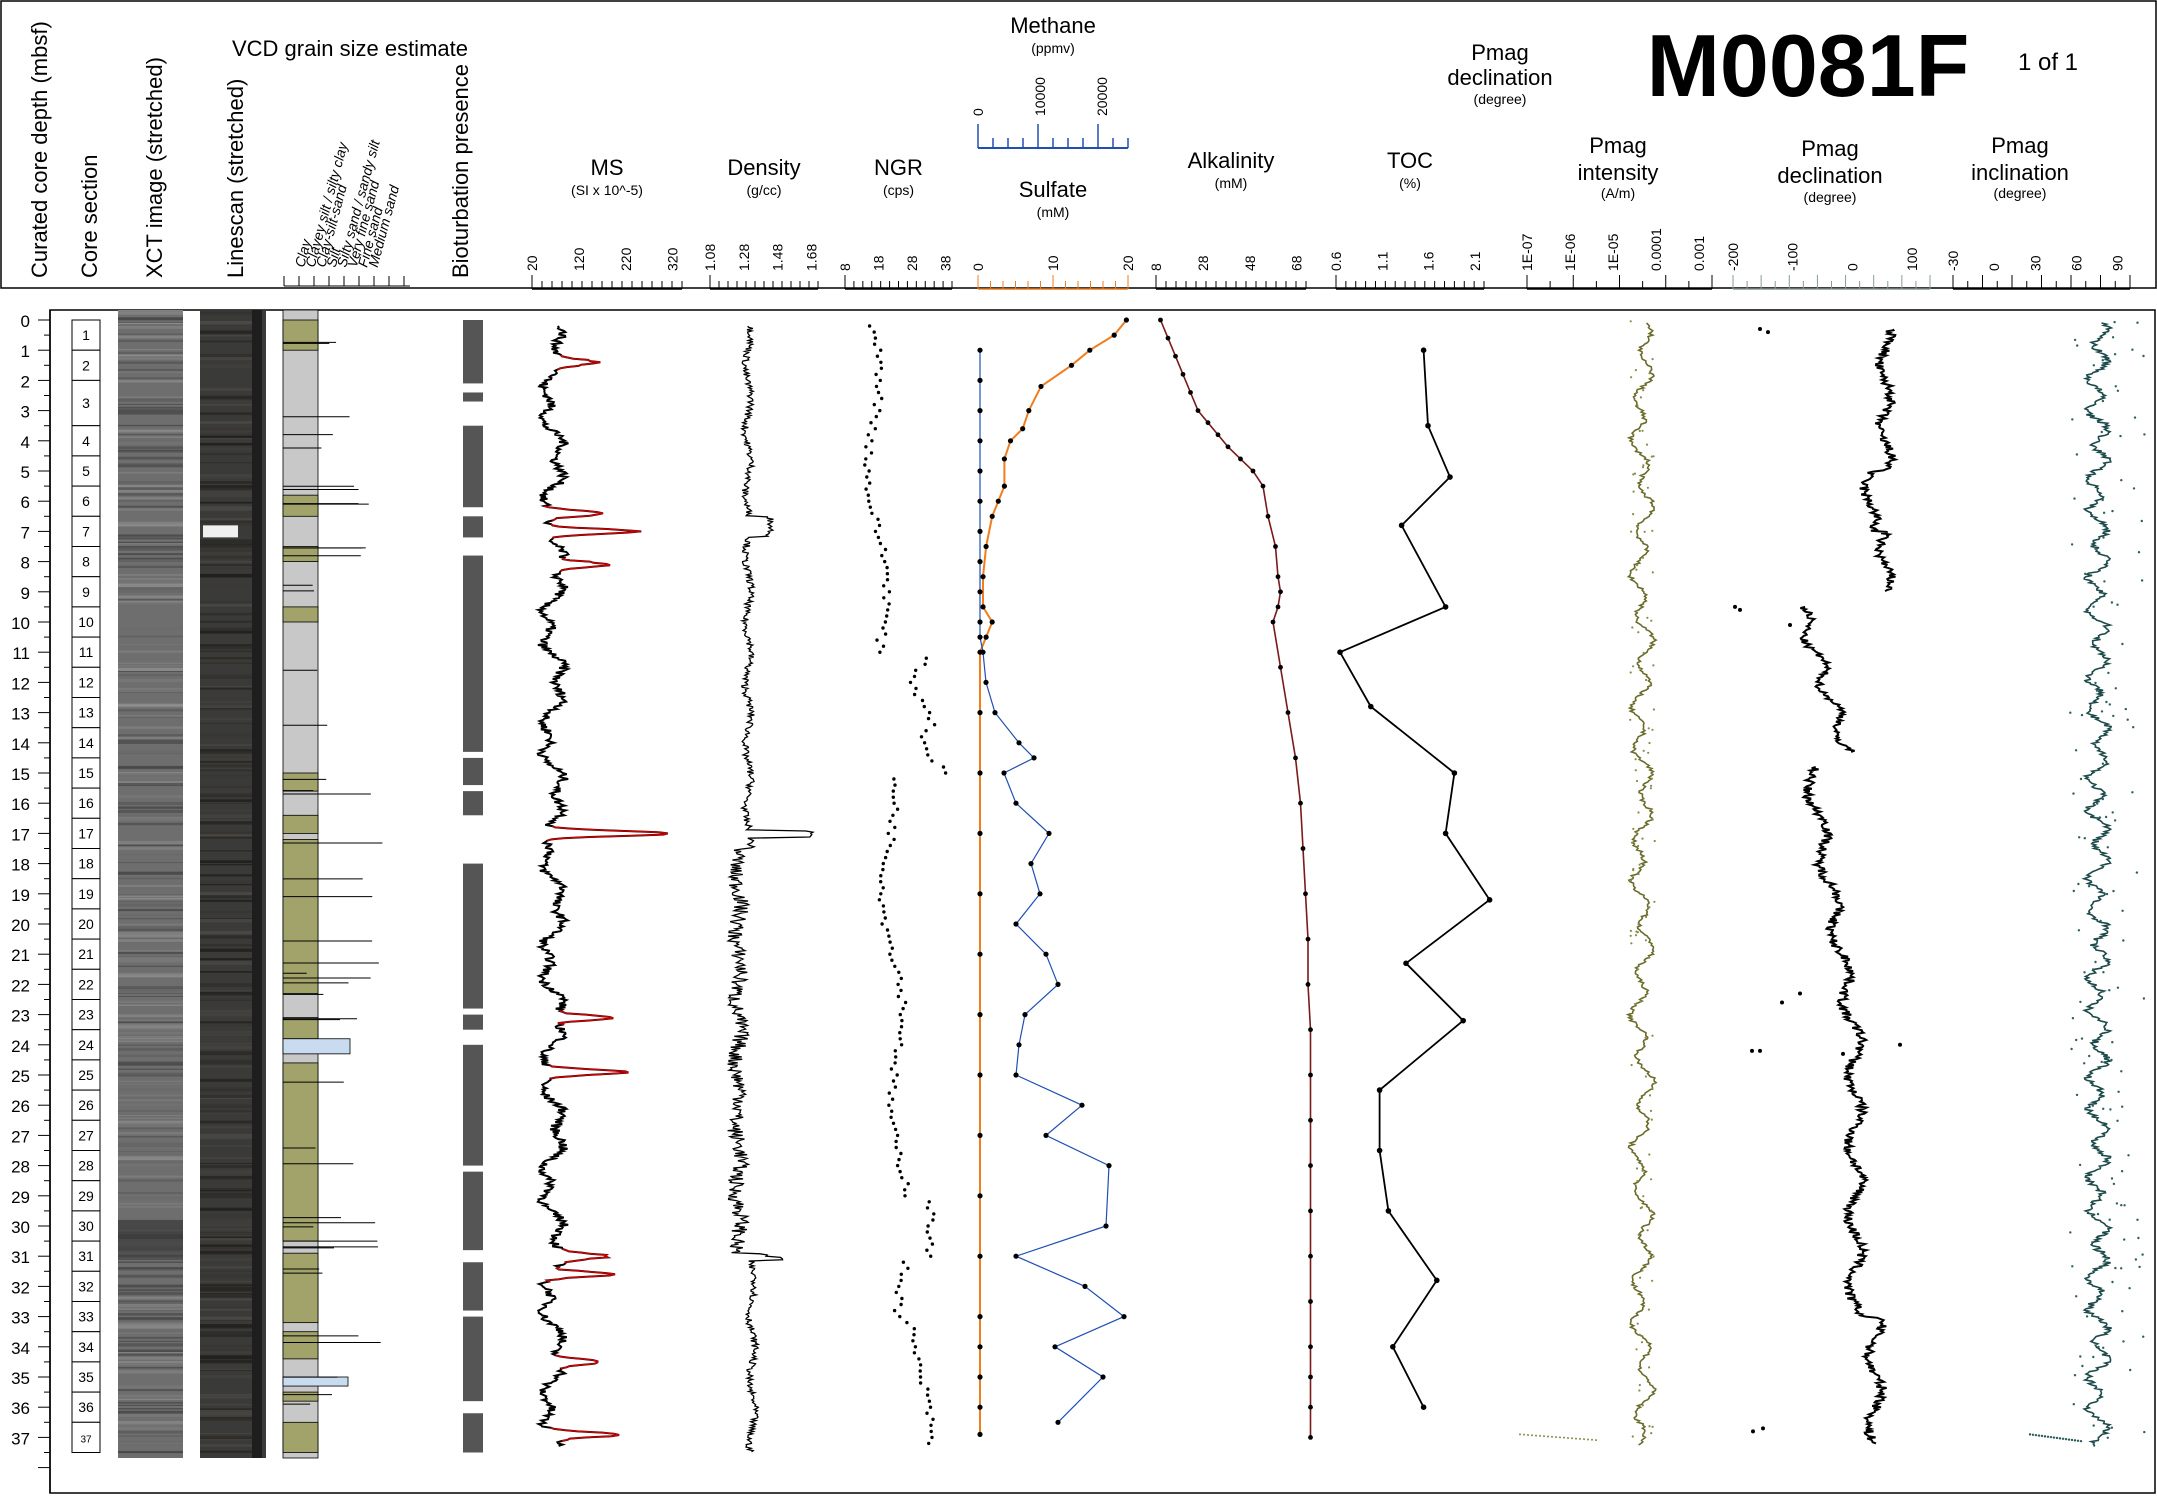 The image size is (2157, 1500). I want to click on core-section-label: 9, so click(86, 592).